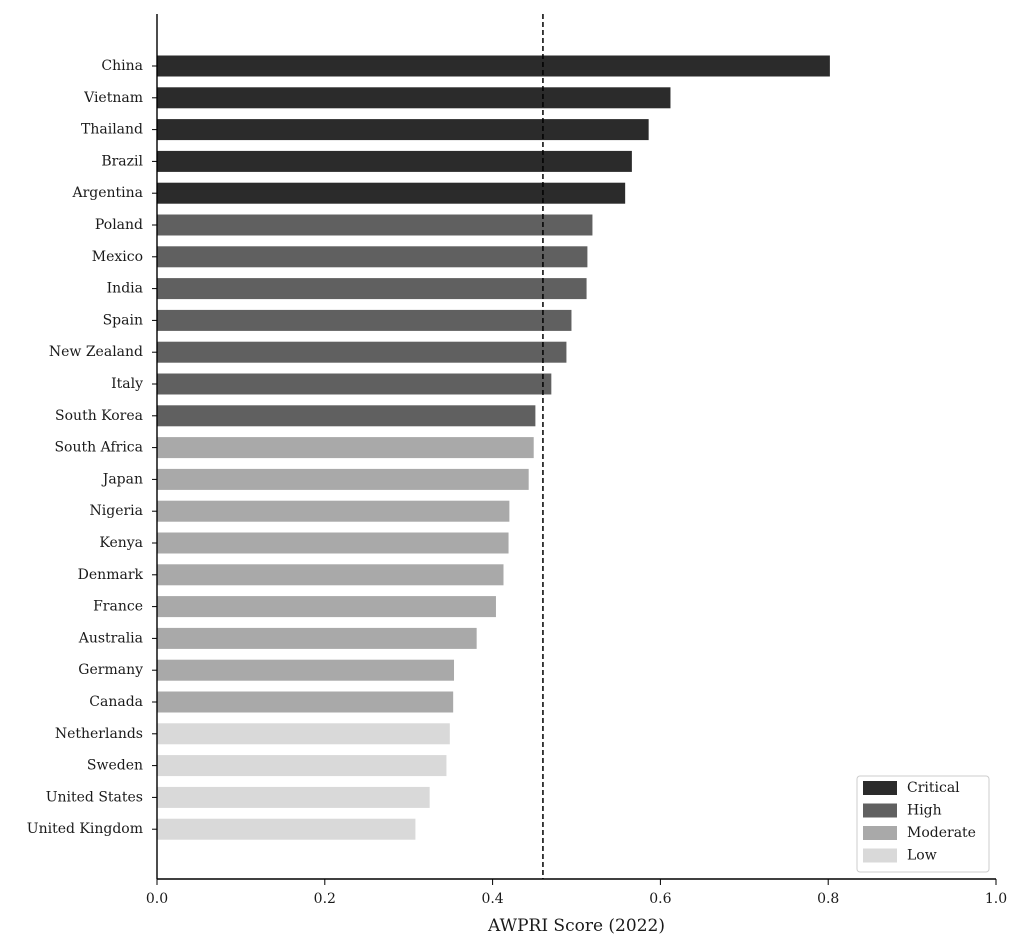 This screenshot has width=1024, height=950. I want to click on y-tick-label-italy: Italy, so click(127, 384).